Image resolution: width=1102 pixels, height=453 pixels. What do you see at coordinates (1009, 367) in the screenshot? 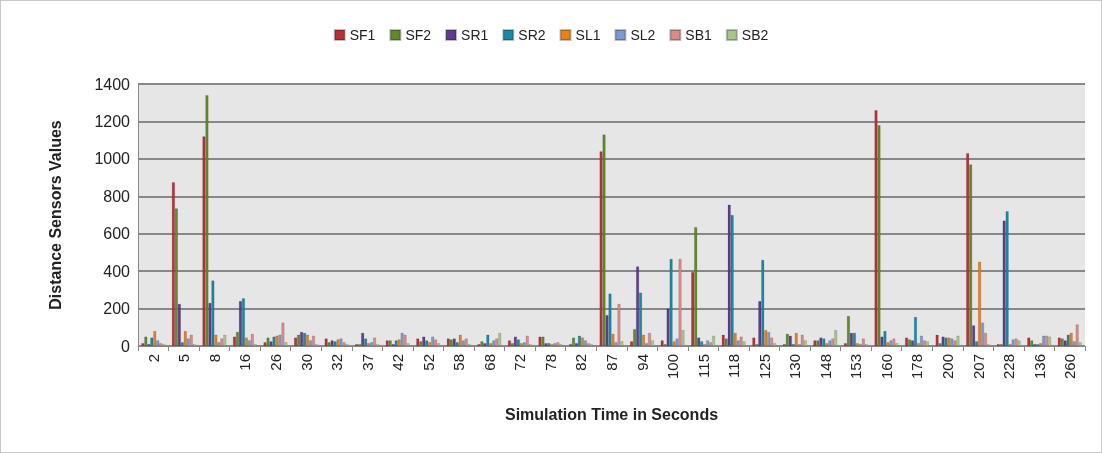
I see `x-tick-label: 228` at bounding box center [1009, 367].